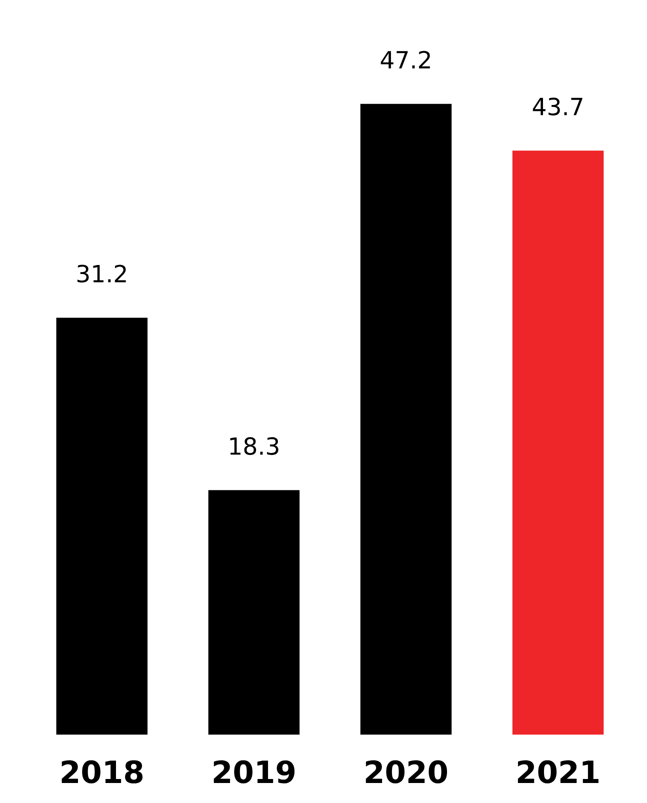 This screenshot has height=803, width=647. What do you see at coordinates (557, 107) in the screenshot?
I see `data-label: 43.7` at bounding box center [557, 107].